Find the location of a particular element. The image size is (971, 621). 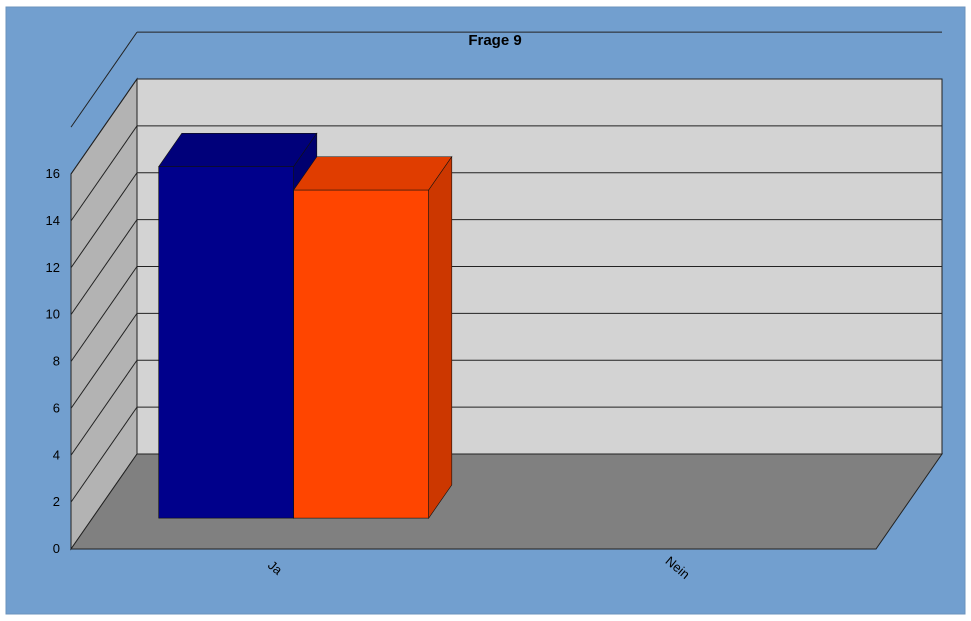

bar-side is located at coordinates (440, 337).